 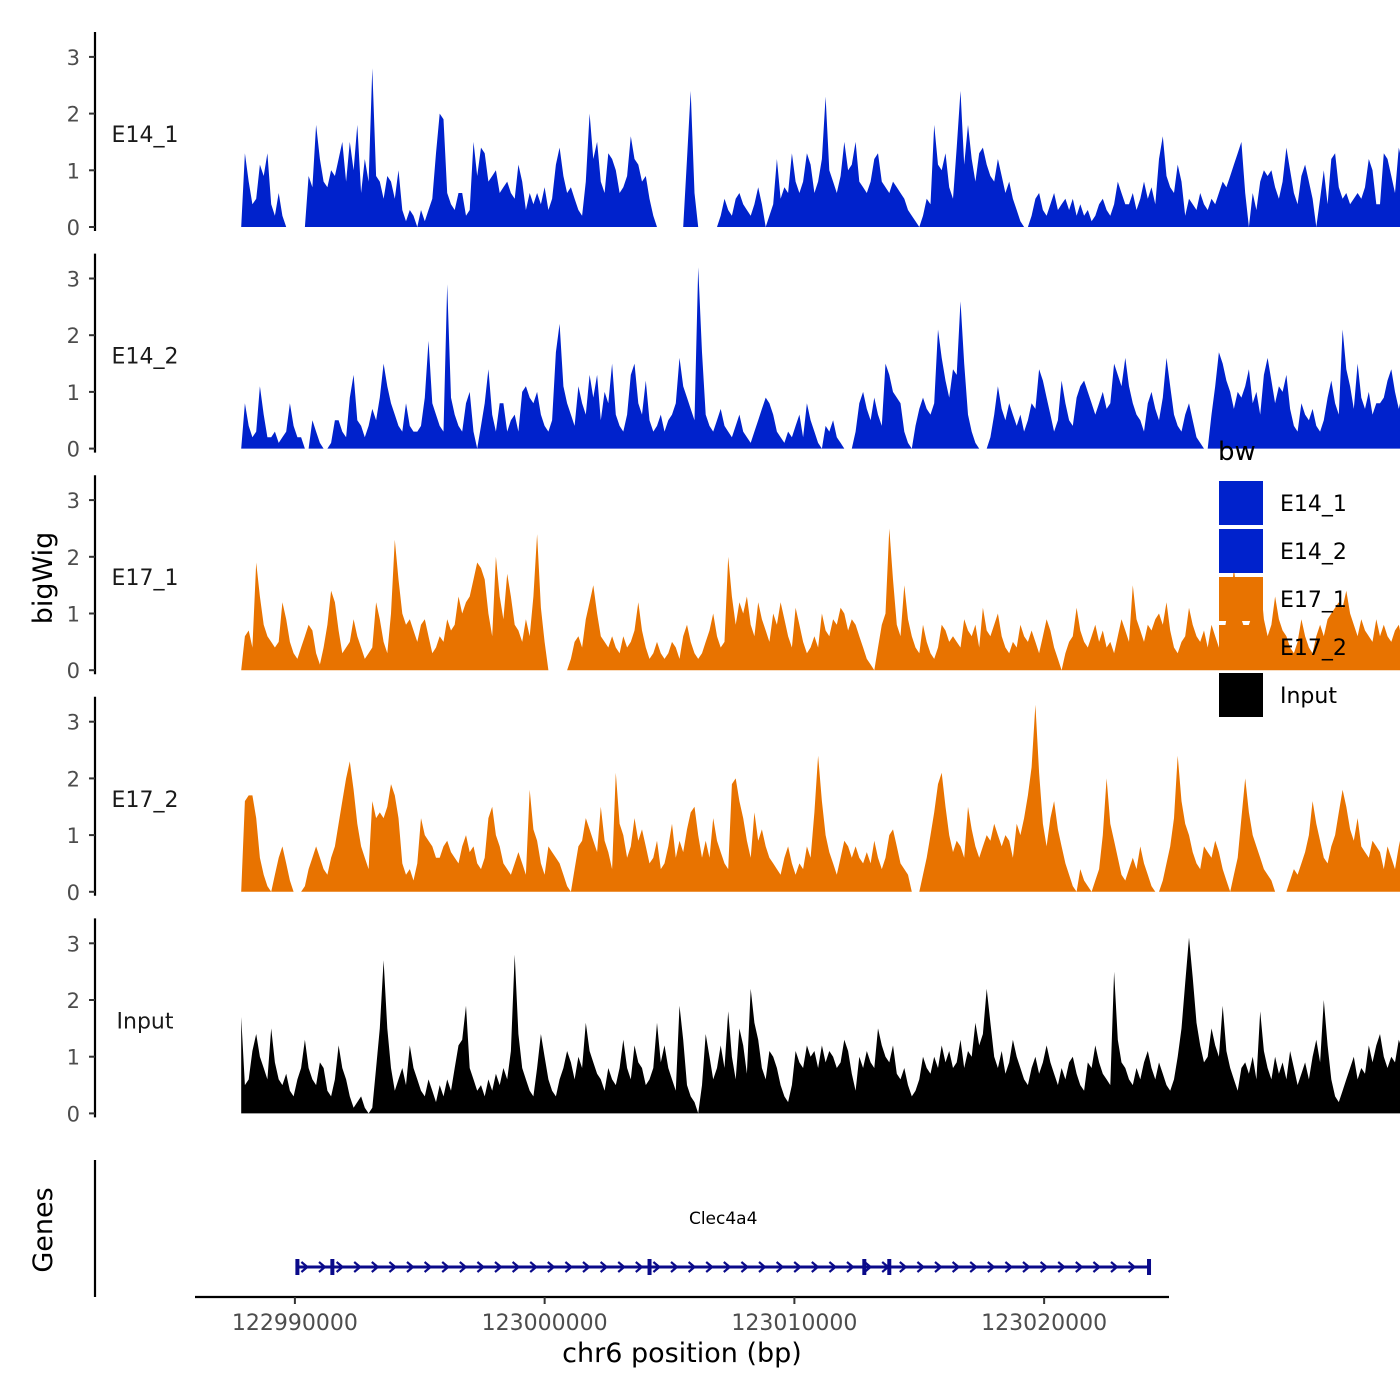 I want to click on x-axis-title: chr6 position (bp), so click(x=682, y=1353).